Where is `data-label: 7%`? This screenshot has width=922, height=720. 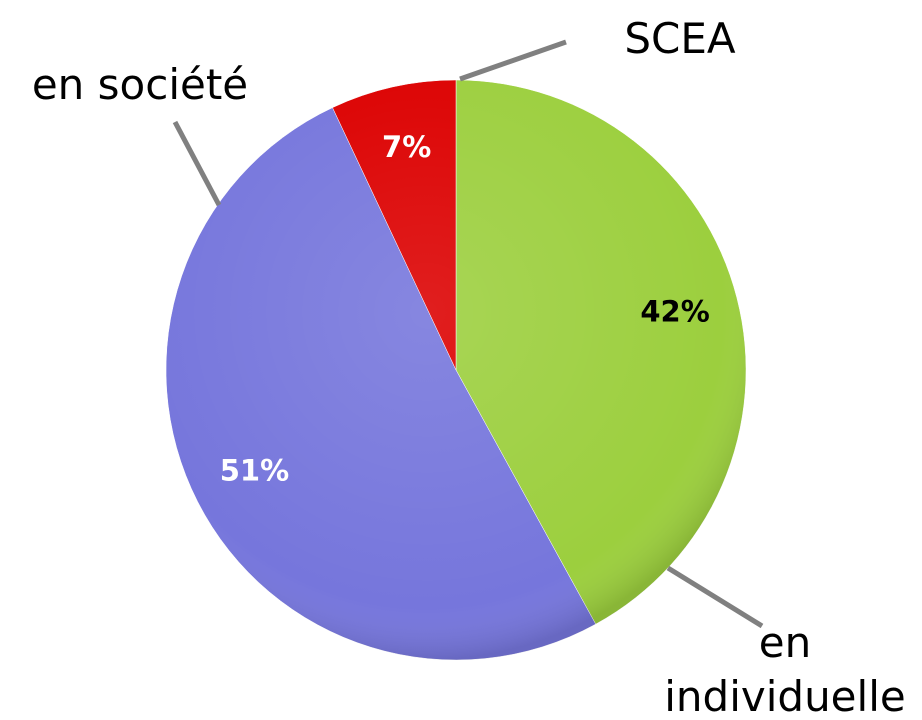 data-label: 7% is located at coordinates (406, 147).